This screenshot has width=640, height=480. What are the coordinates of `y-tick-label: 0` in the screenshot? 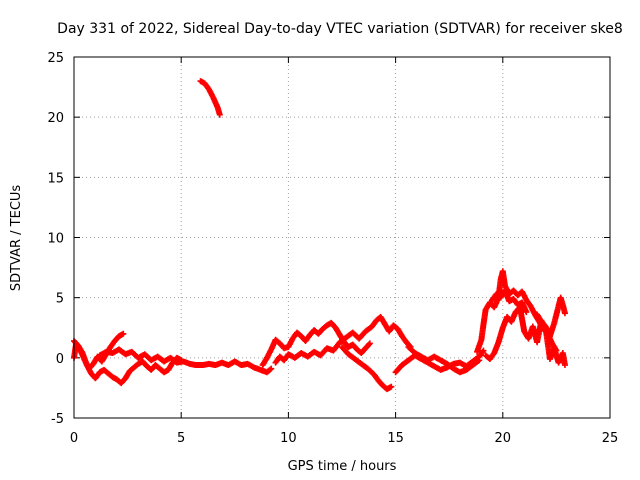 It's located at (60, 359).